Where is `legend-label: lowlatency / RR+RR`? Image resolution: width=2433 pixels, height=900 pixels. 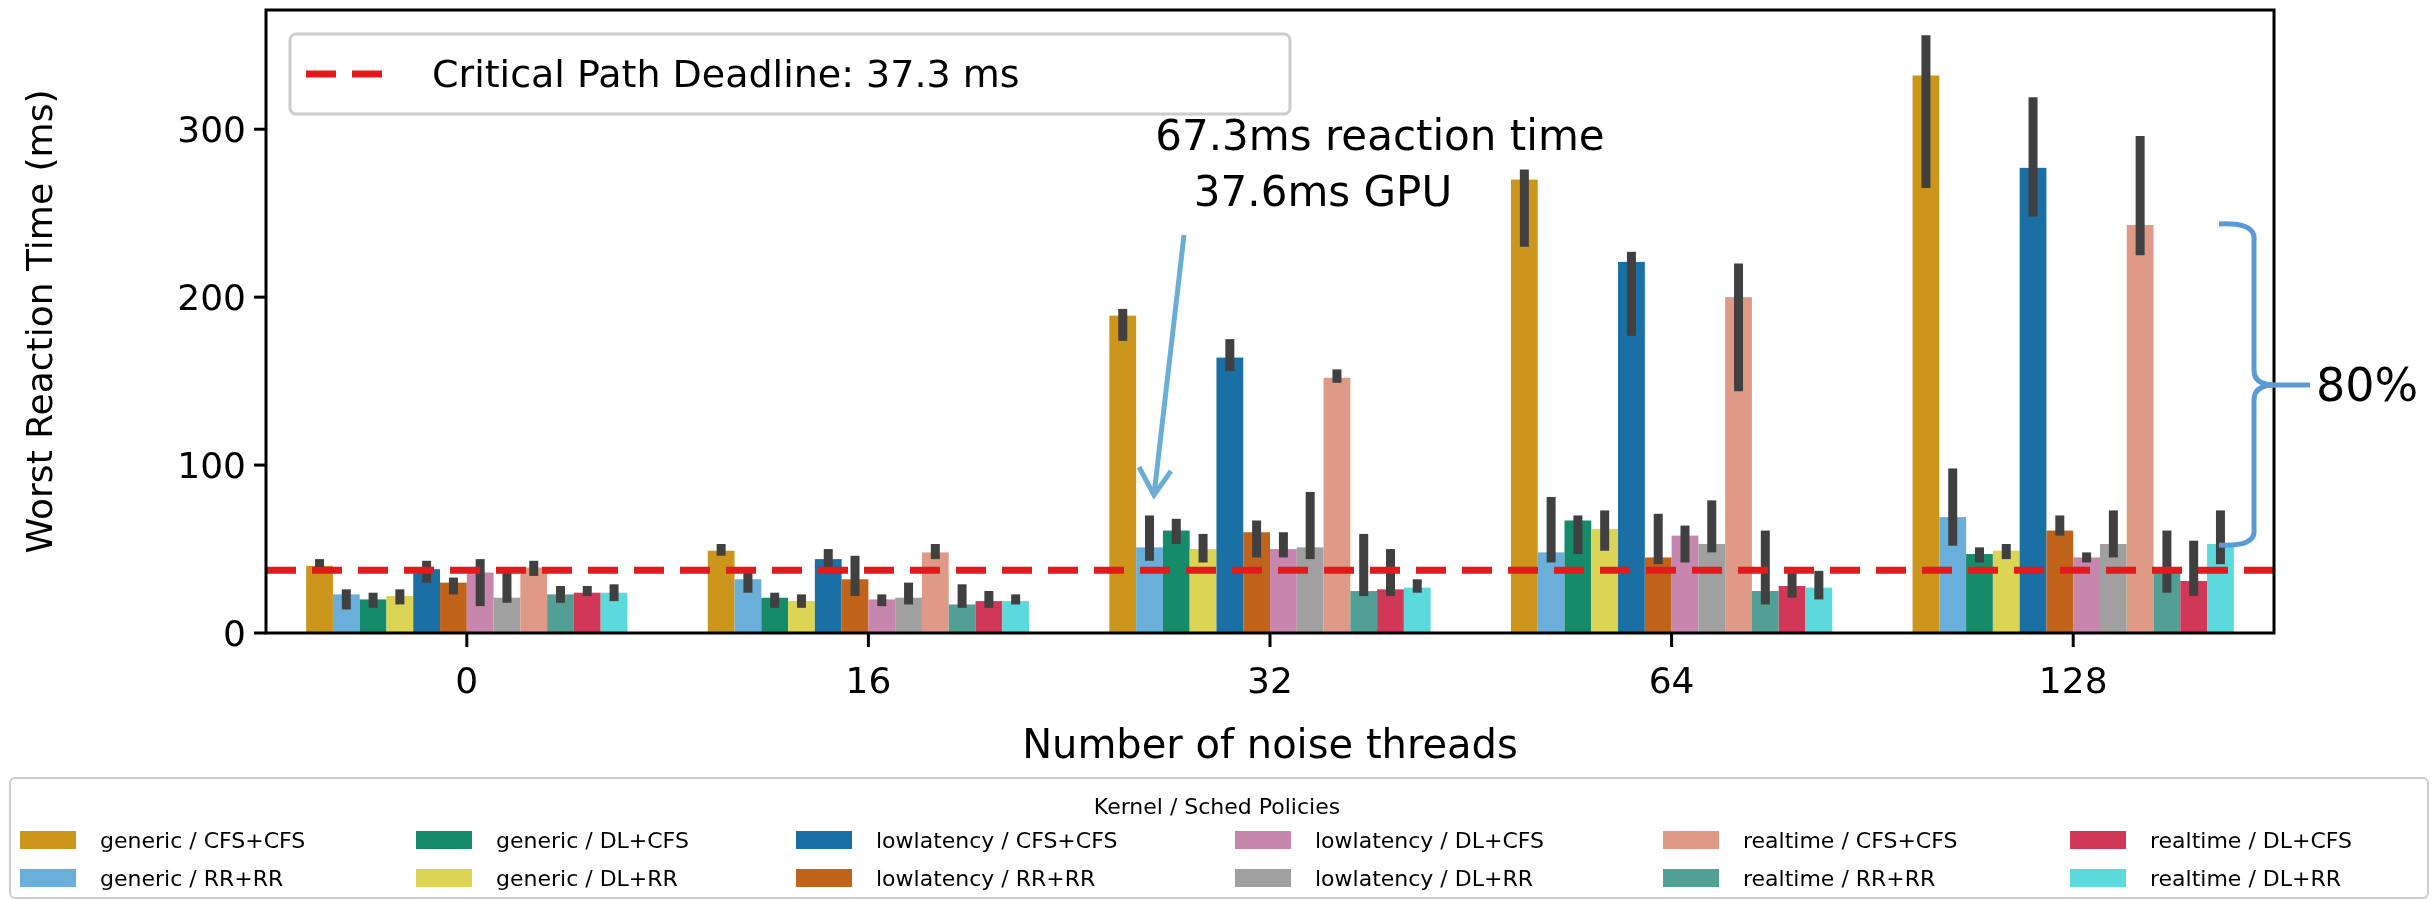
legend-label: lowlatency / RR+RR is located at coordinates (986, 878).